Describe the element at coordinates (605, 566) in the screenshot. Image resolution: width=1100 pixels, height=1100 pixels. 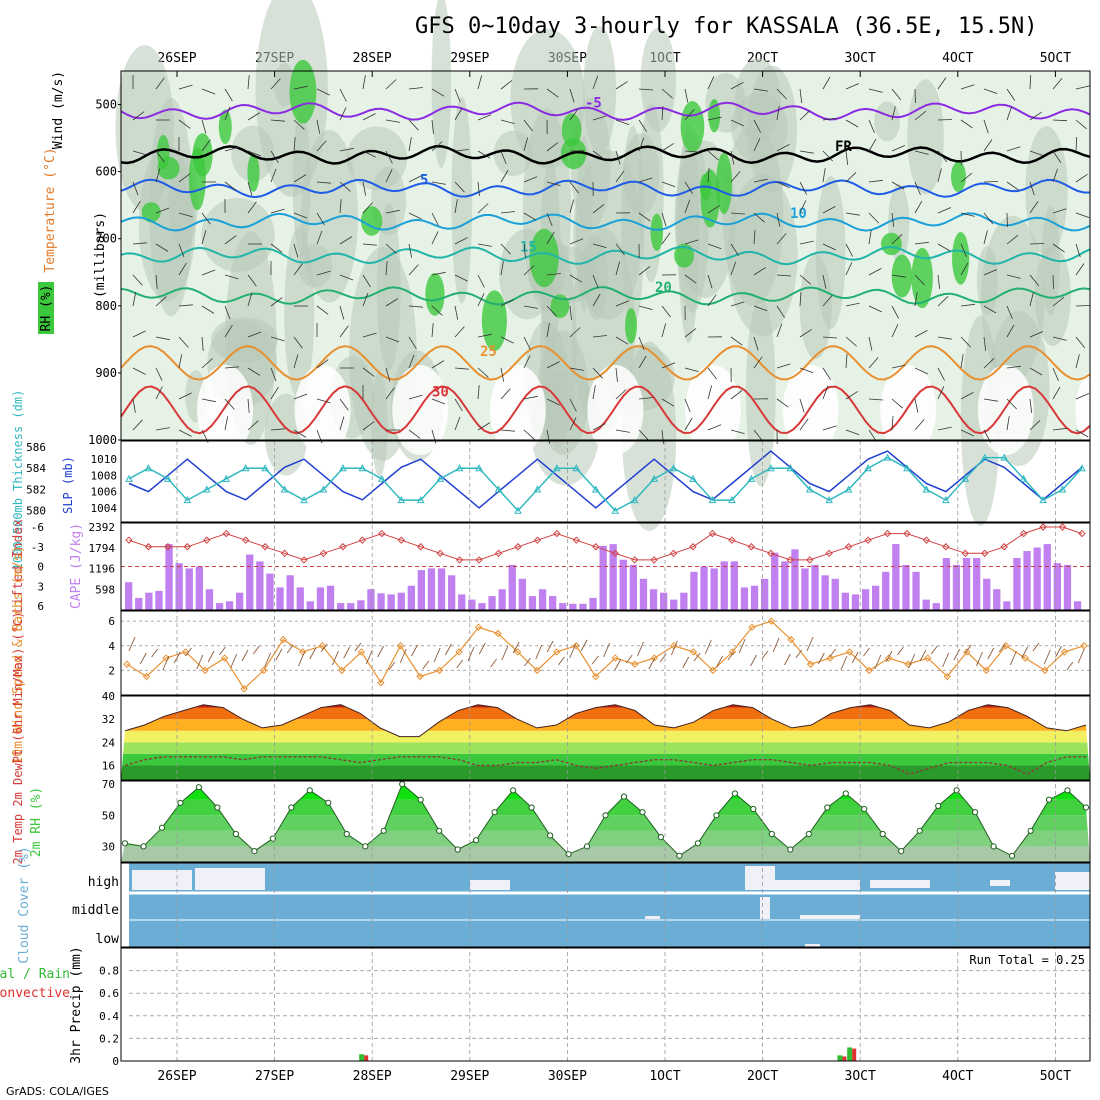
I see `panel-frame-cape` at that location.